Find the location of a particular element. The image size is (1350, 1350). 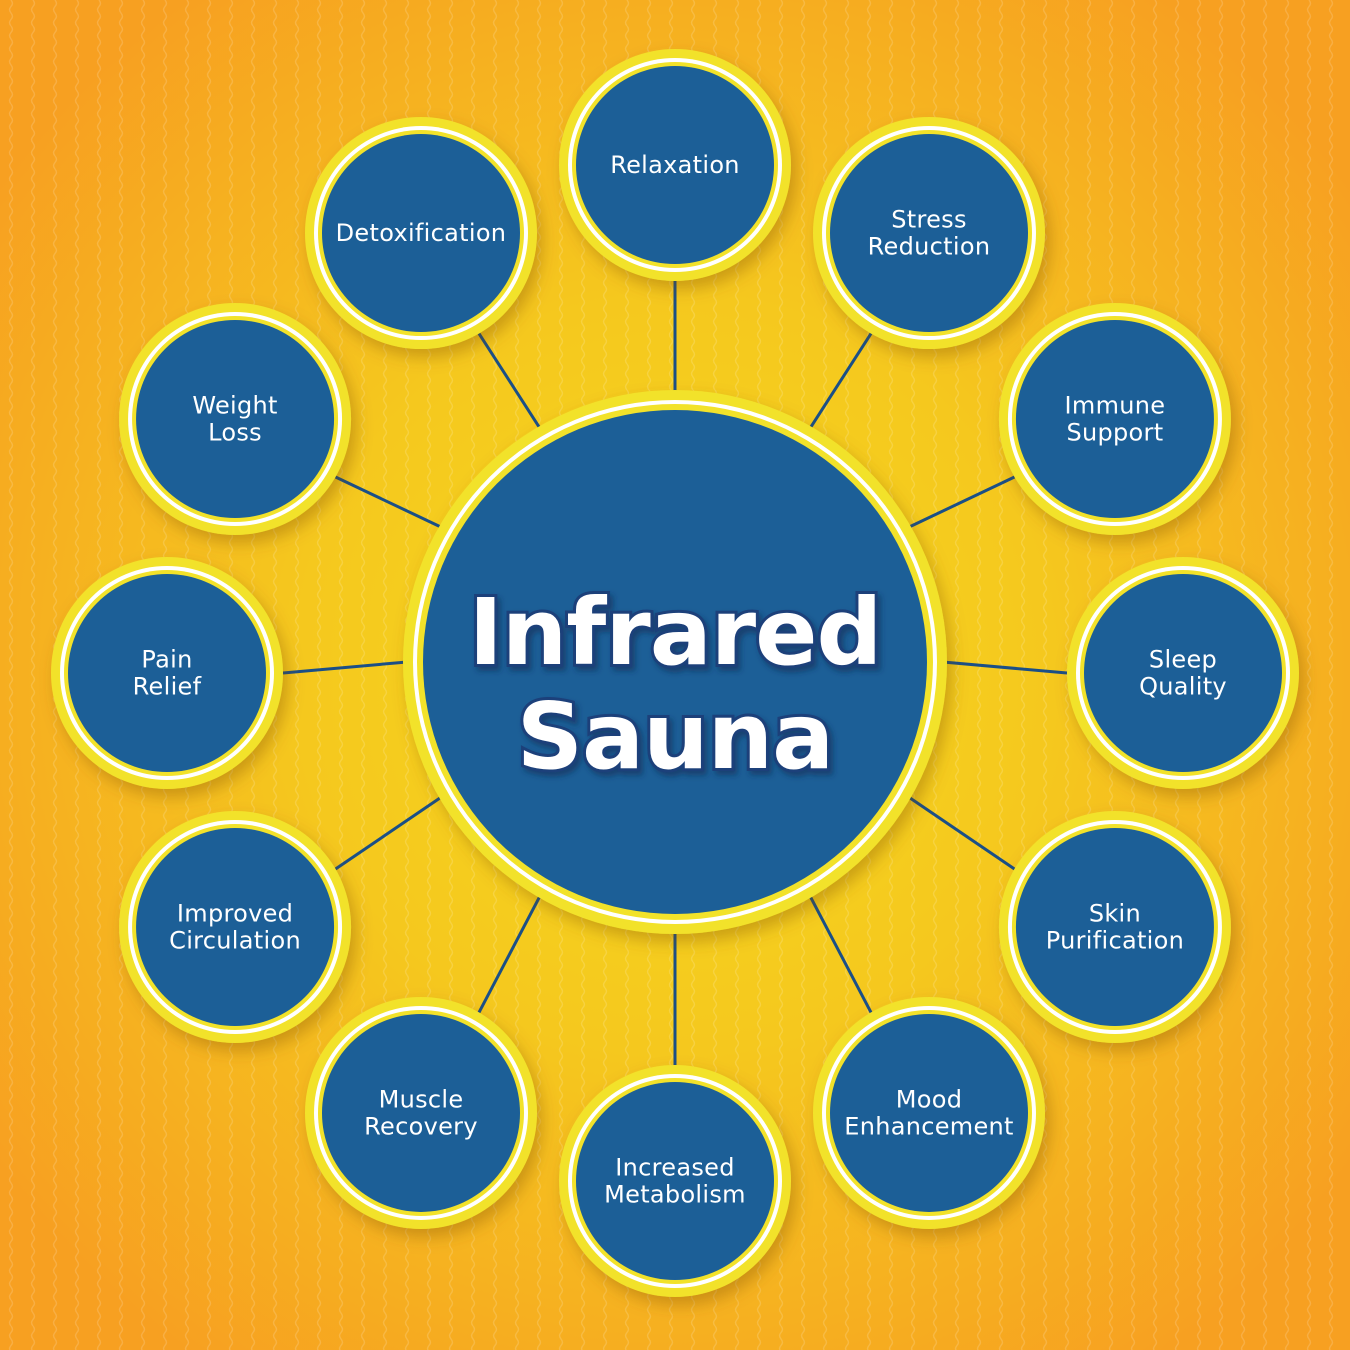

benefit-node-detoxification: Detoxification is located at coordinates (421, 233).